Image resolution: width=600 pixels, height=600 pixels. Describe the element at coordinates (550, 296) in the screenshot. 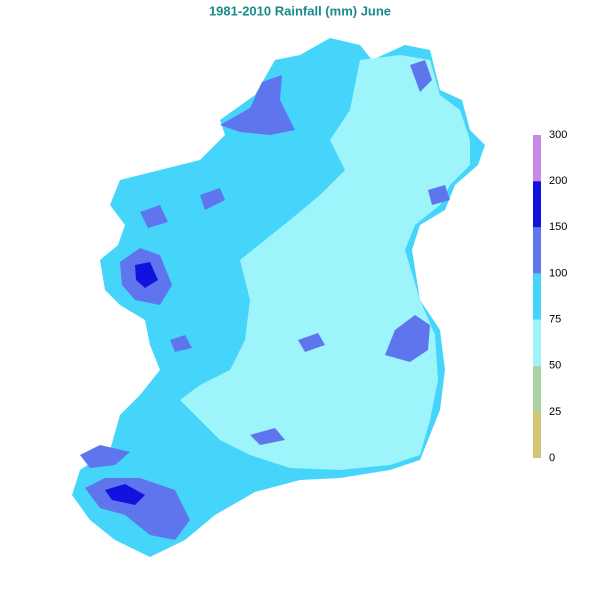

I see `legend: 0 25 50 75 100 150 200 300` at that location.